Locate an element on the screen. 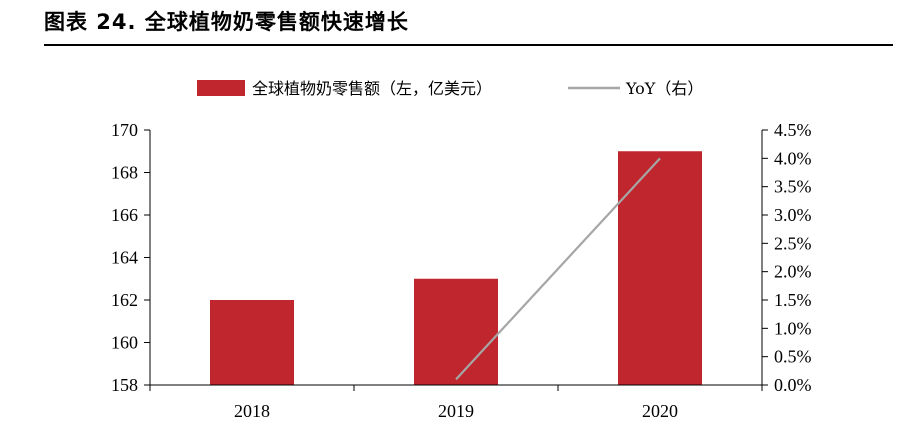 The height and width of the screenshot is (430, 897). left-tick-label: 170 is located at coordinates (124, 130).